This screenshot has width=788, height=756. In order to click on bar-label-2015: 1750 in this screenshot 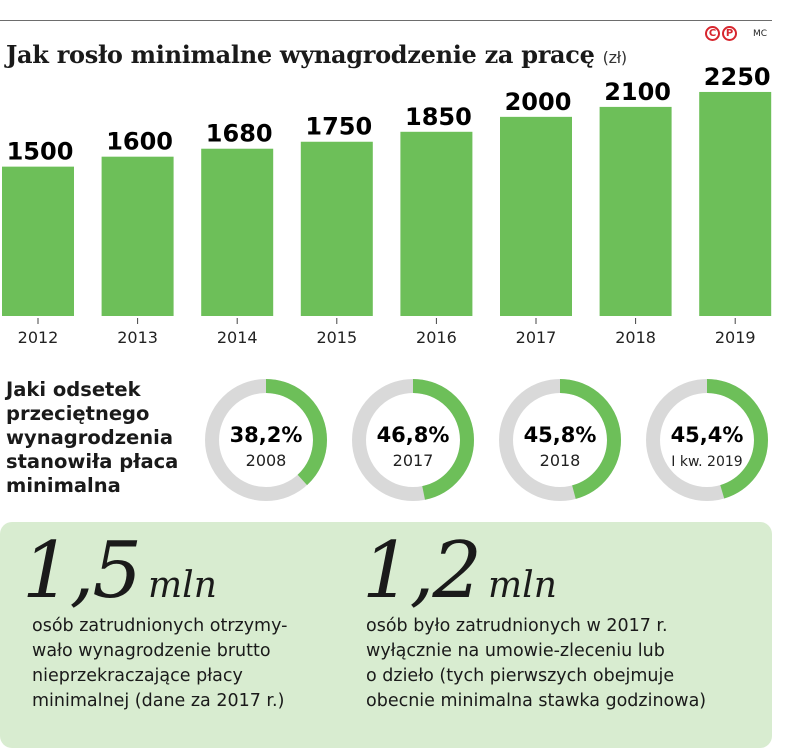, I will do `click(338, 127)`.